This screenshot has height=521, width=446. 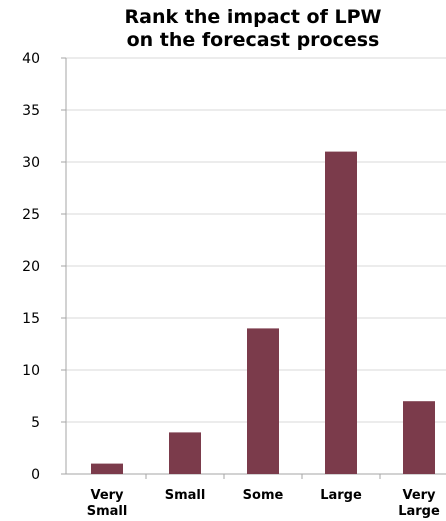 What do you see at coordinates (253, 40) in the screenshot?
I see `chart-title-line-2: on the forecast process` at bounding box center [253, 40].